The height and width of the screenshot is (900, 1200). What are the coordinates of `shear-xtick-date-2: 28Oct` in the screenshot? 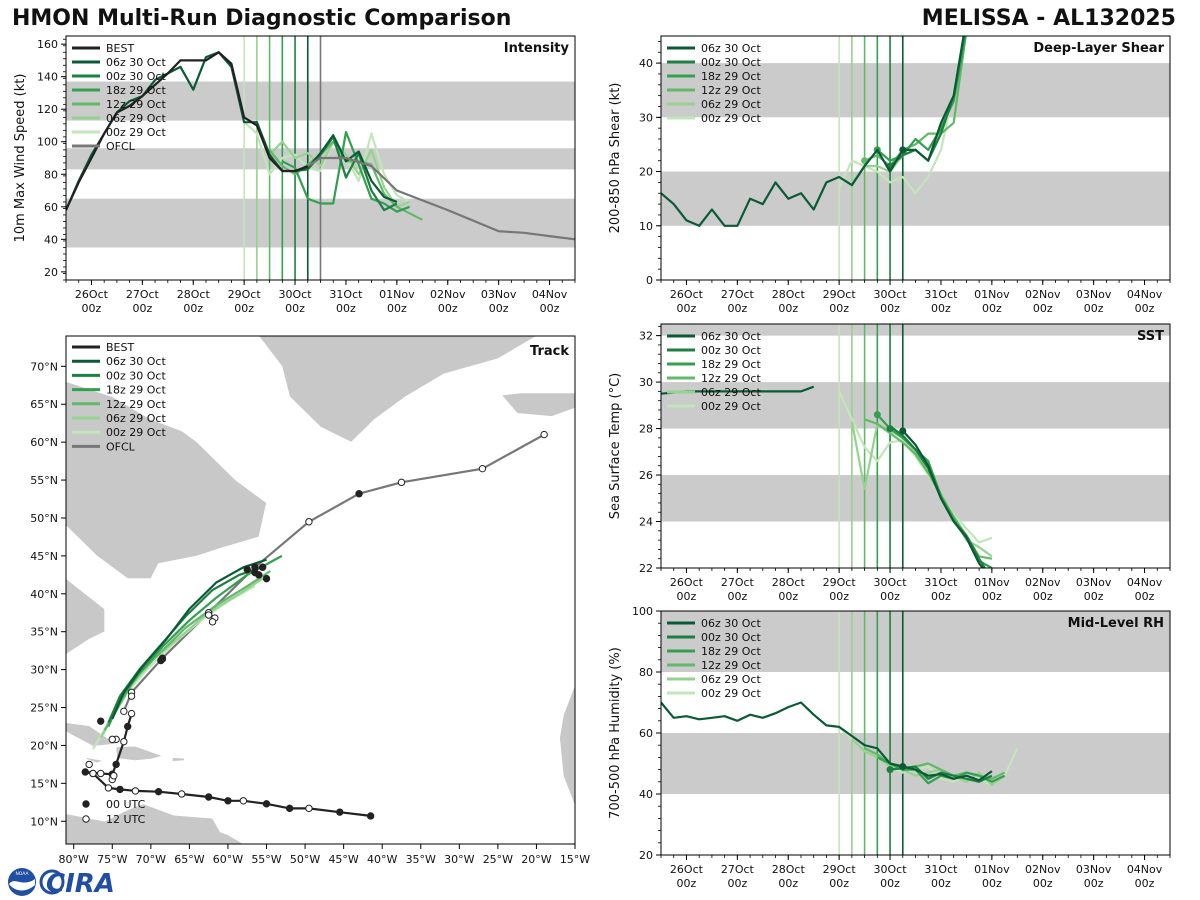 It's located at (789, 294).